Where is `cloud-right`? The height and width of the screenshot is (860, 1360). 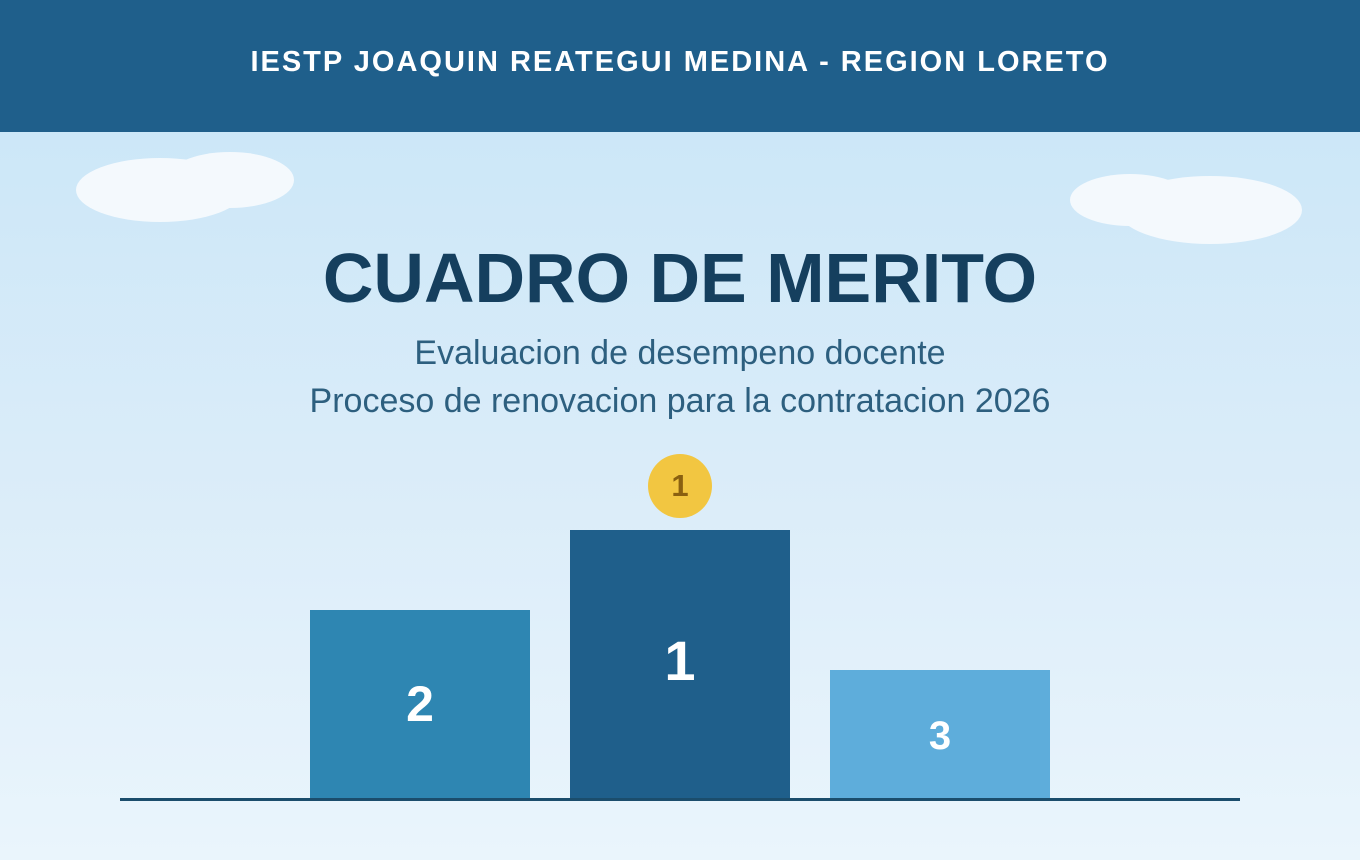
cloud-right is located at coordinates (1210, 210).